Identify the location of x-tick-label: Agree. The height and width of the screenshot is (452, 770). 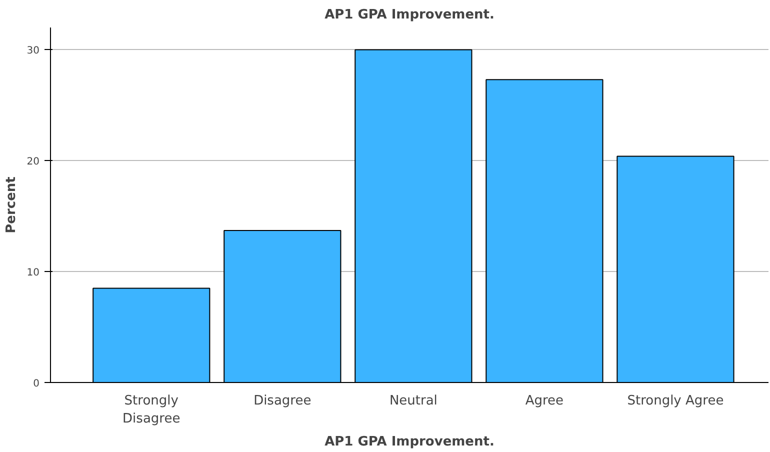
(544, 401).